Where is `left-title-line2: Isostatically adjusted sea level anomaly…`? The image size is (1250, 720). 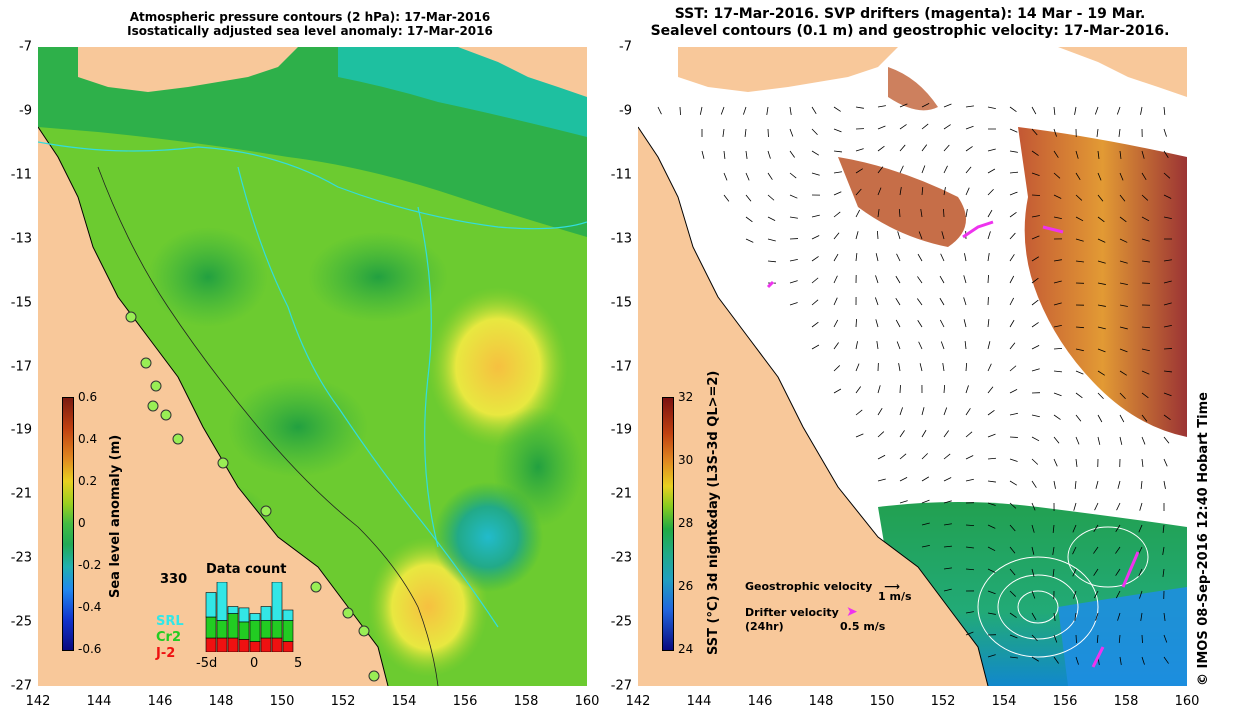
left-title-line2: Isostatically adjusted sea level anomaly… is located at coordinates (310, 31).